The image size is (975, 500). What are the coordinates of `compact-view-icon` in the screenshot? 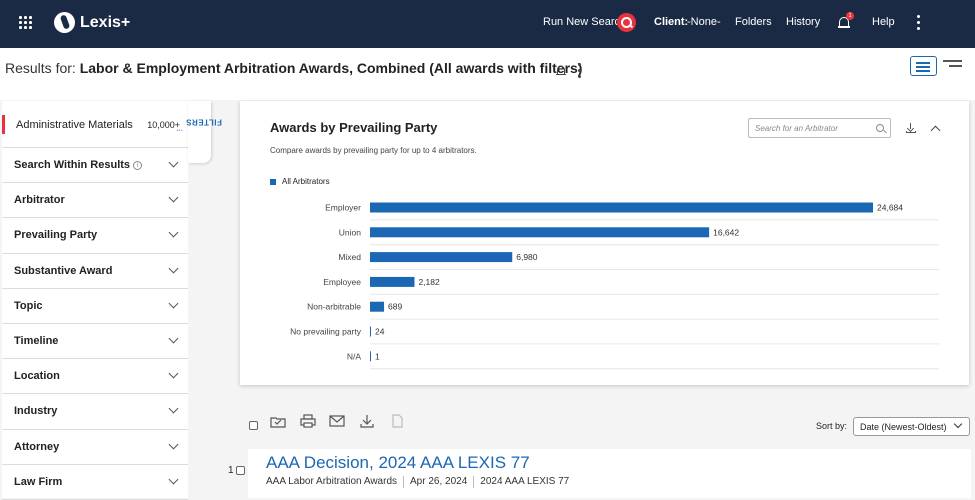 It's located at (952, 65).